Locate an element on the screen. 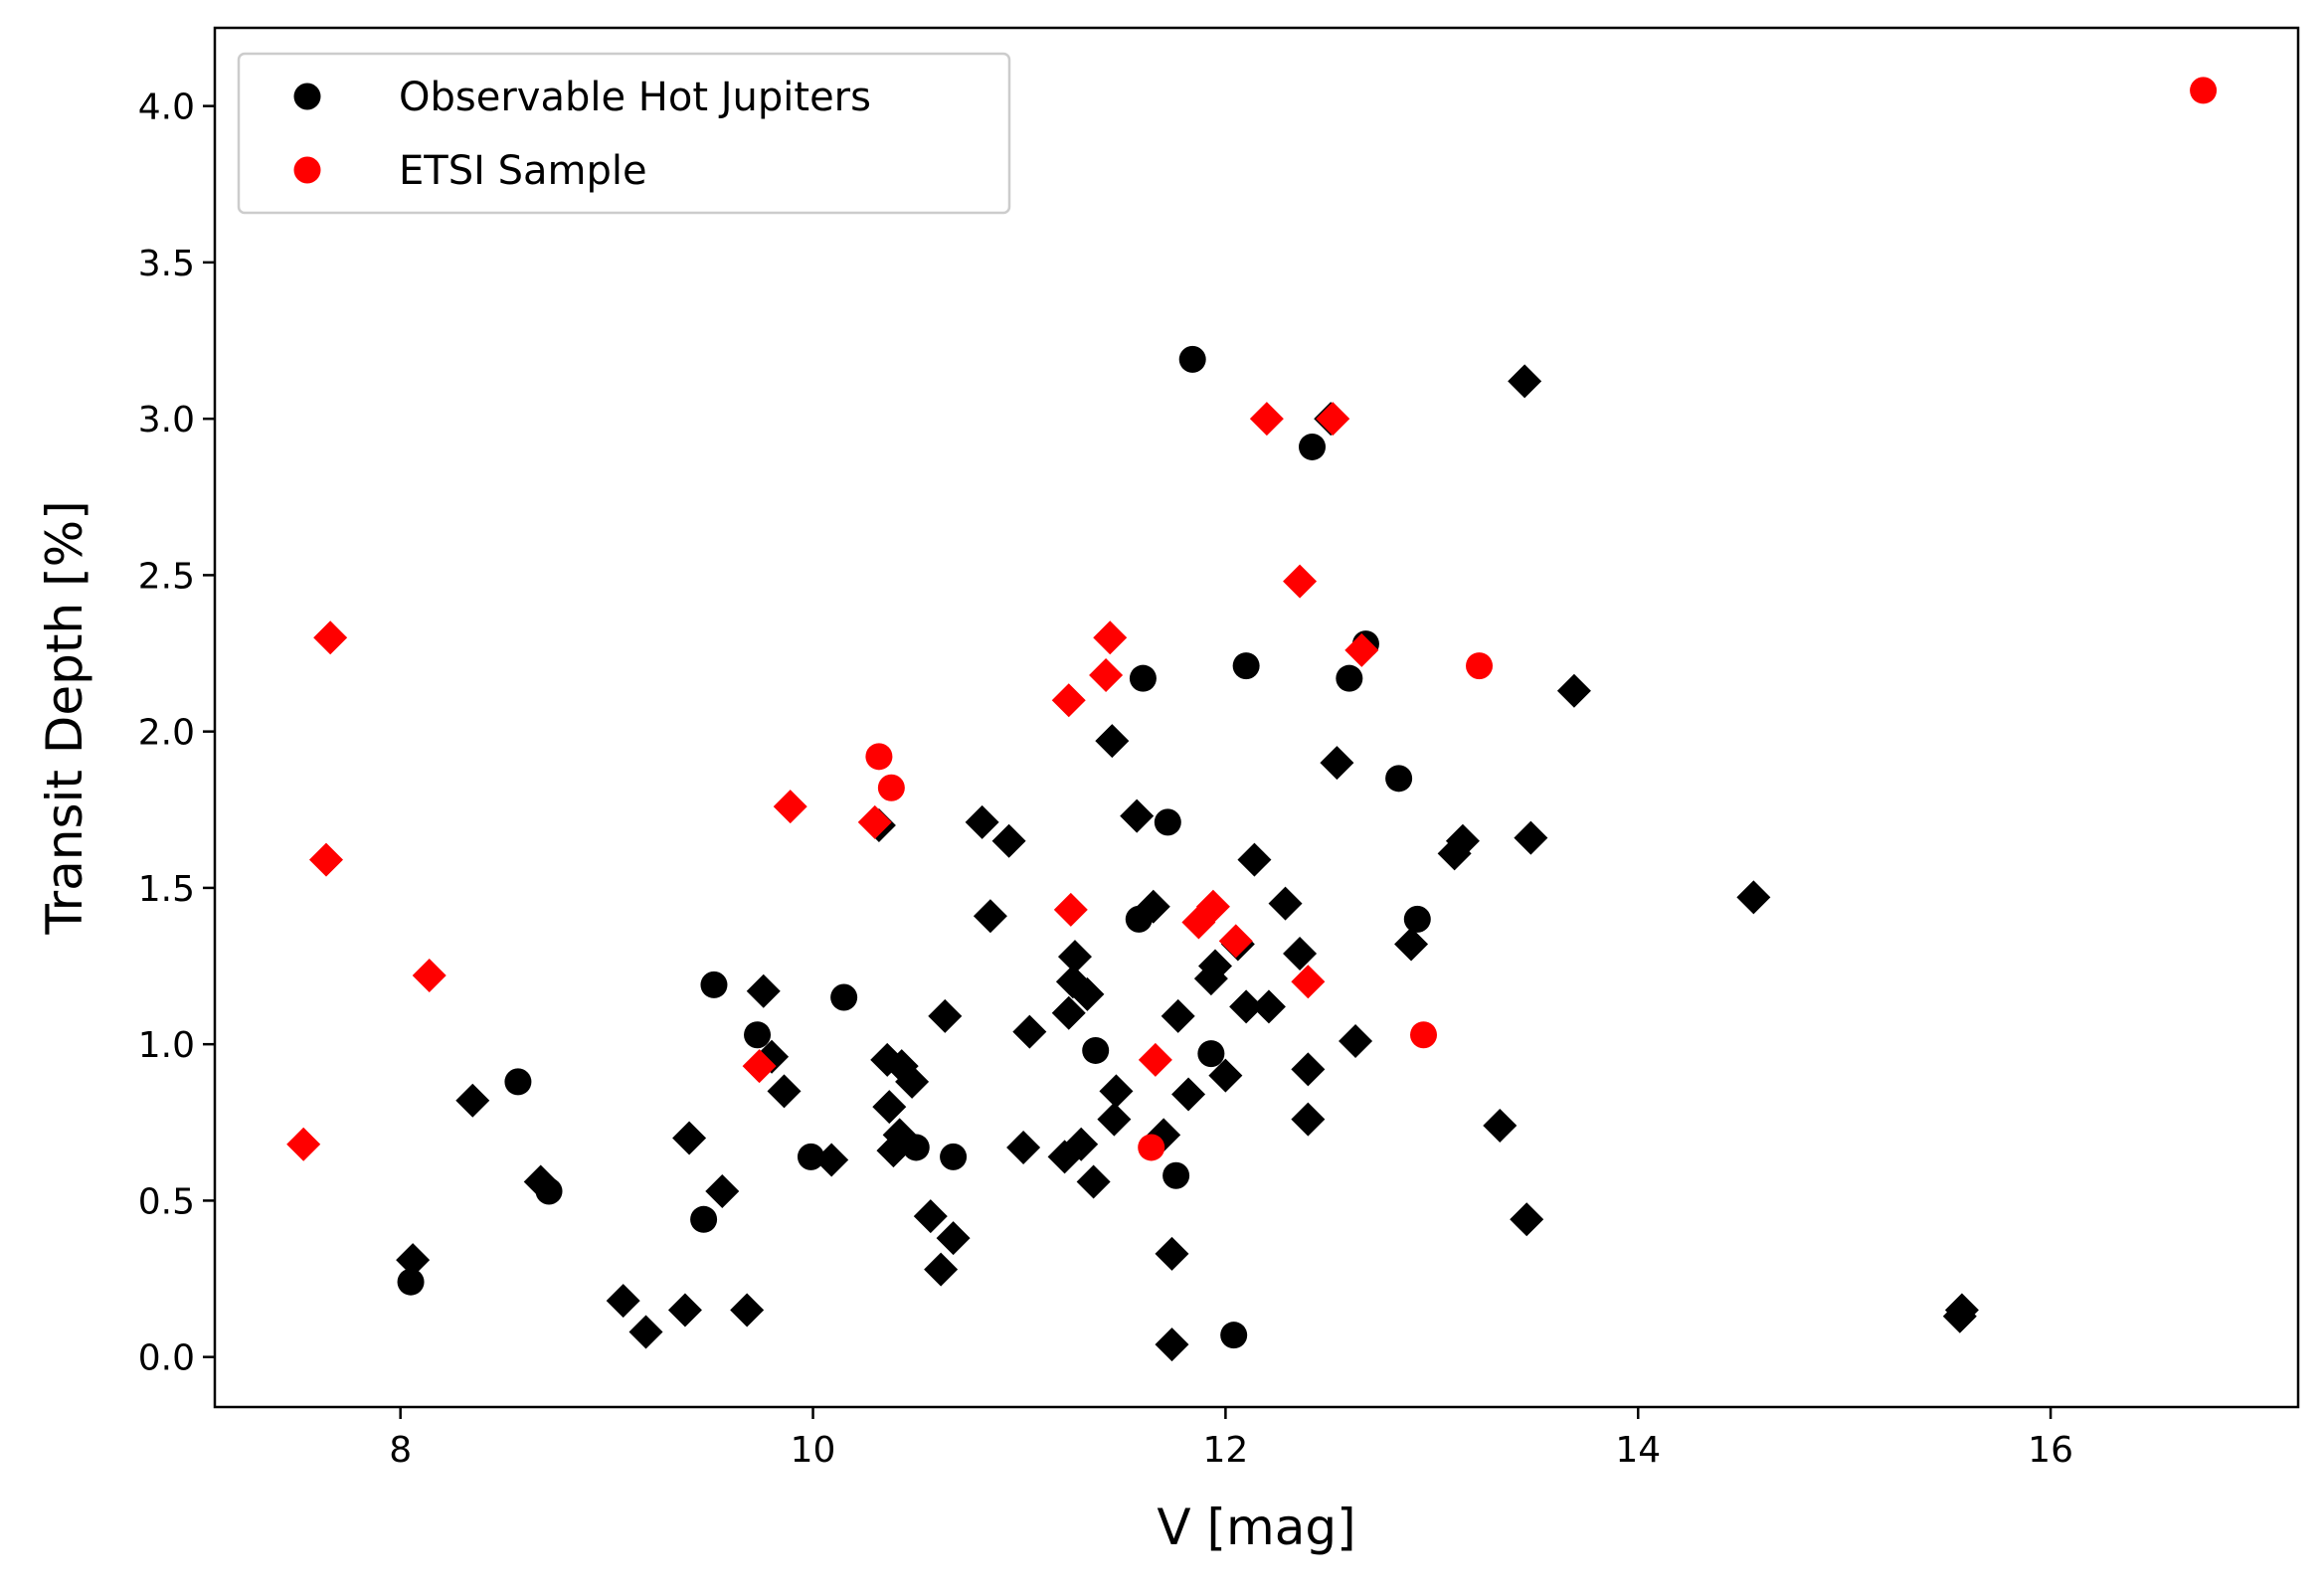  legend-marker-observable is located at coordinates (307, 97).